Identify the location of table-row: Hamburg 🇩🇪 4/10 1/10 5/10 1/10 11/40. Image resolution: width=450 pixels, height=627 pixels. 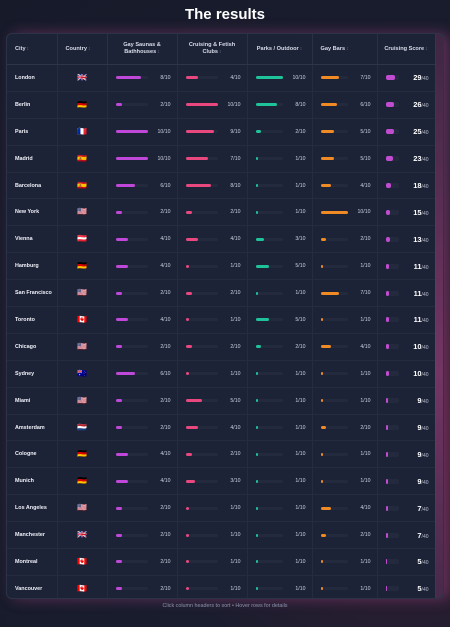
(221, 266).